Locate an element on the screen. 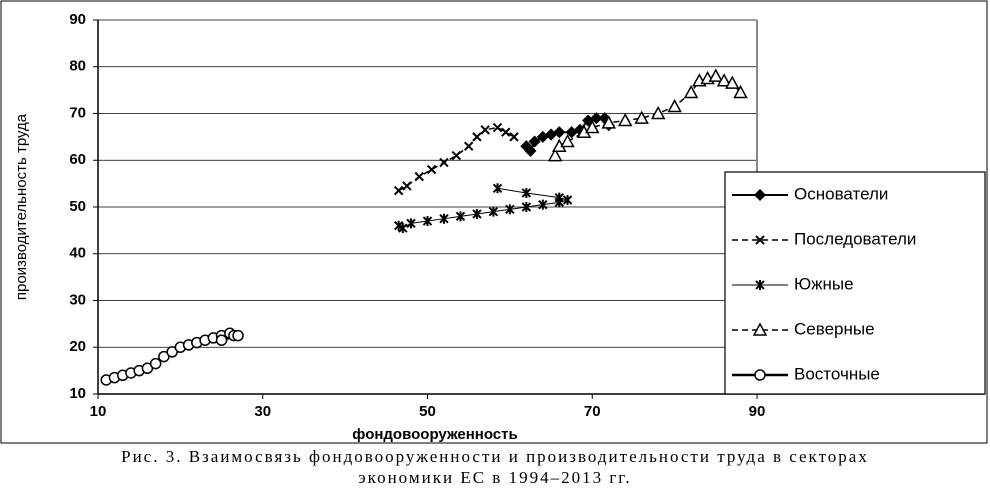  y-tick-label: 70 is located at coordinates (77, 112).